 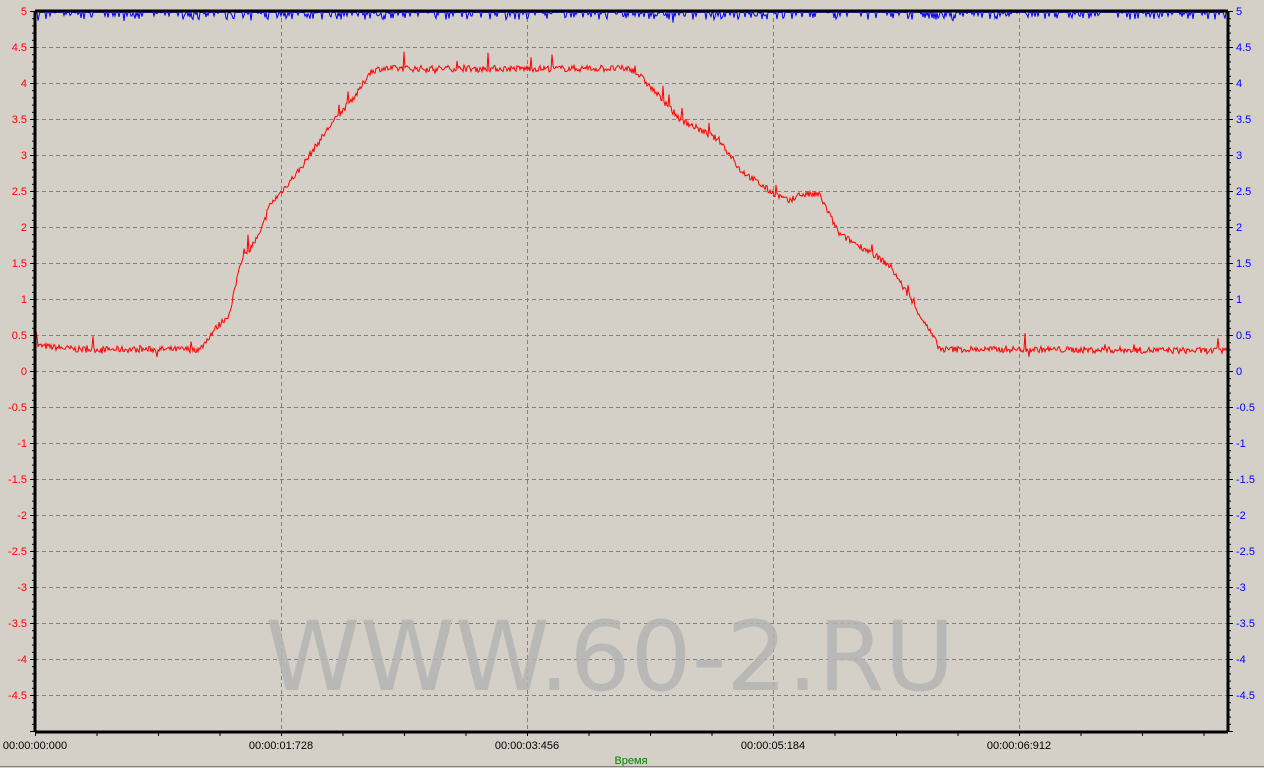 I want to click on y-tick-label-right: -2.5, so click(x=1245, y=552).